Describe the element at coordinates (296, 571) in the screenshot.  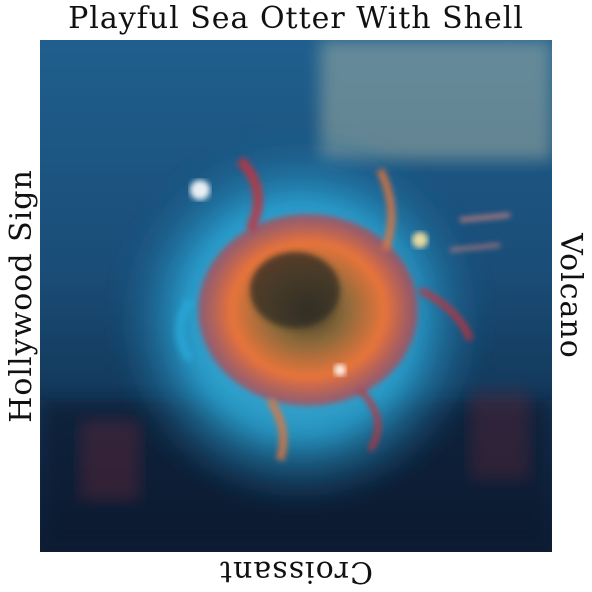
I see `caption-bottom: Croissant` at that location.